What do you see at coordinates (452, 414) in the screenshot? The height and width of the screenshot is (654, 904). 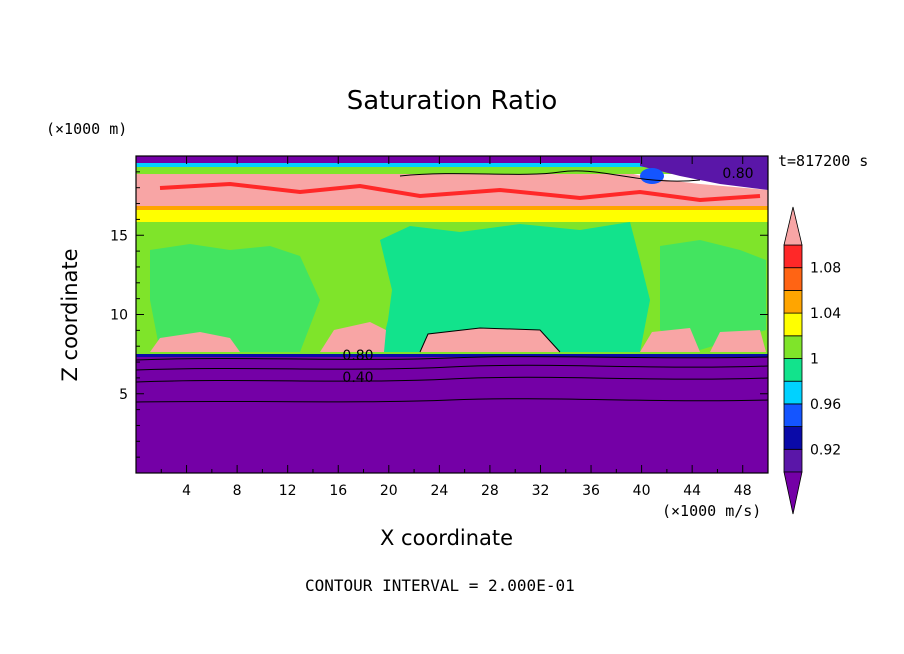 I see `region-lower-atmosphere` at bounding box center [452, 414].